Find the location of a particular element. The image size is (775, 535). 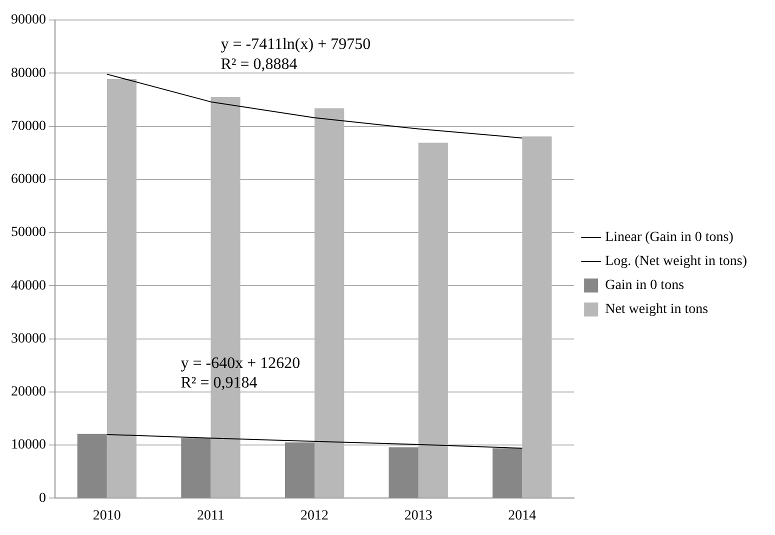

x-tick-label: 2012 is located at coordinates (314, 516).